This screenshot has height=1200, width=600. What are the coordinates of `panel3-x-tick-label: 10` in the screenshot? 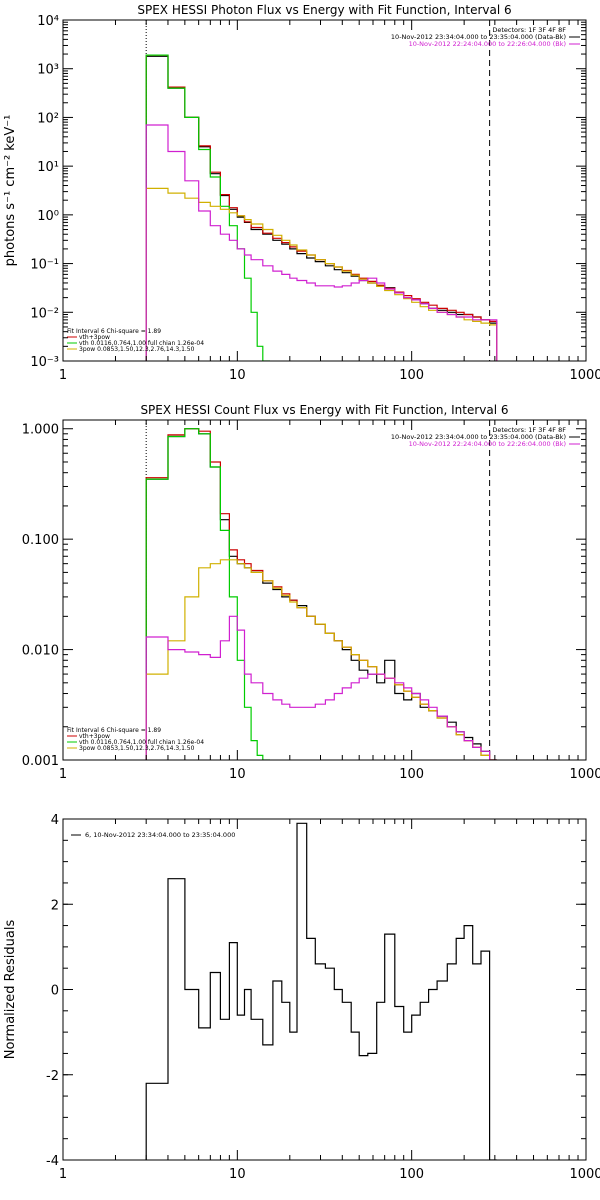 It's located at (237, 1174).